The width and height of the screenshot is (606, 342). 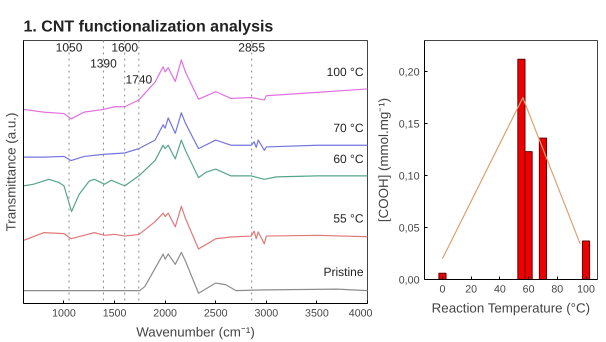 I want to click on x-tick-label: 0, so click(x=442, y=290).